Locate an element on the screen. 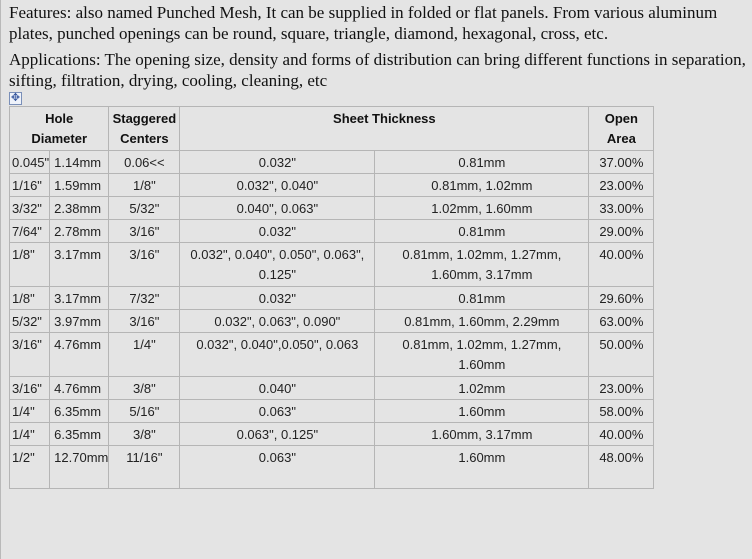 The height and width of the screenshot is (559, 752). staggered-centers-cell: 1/4" is located at coordinates (144, 354).